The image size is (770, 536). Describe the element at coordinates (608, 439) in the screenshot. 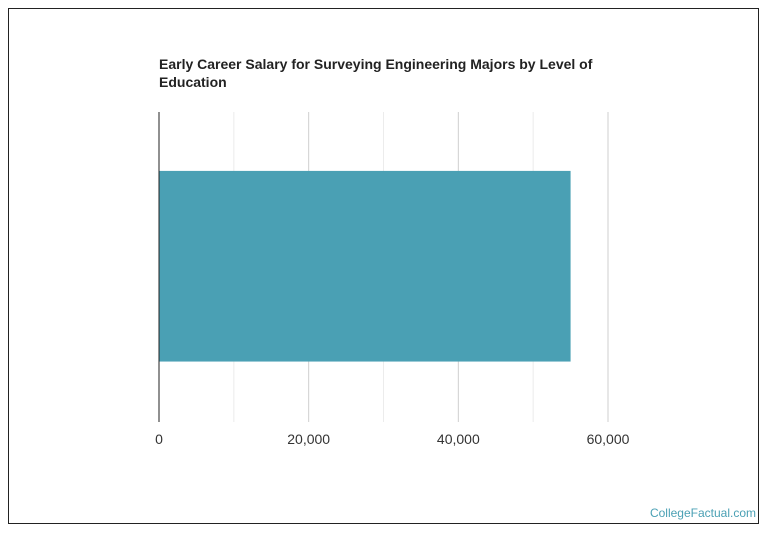

I see `x-tick-label: 60,000` at that location.